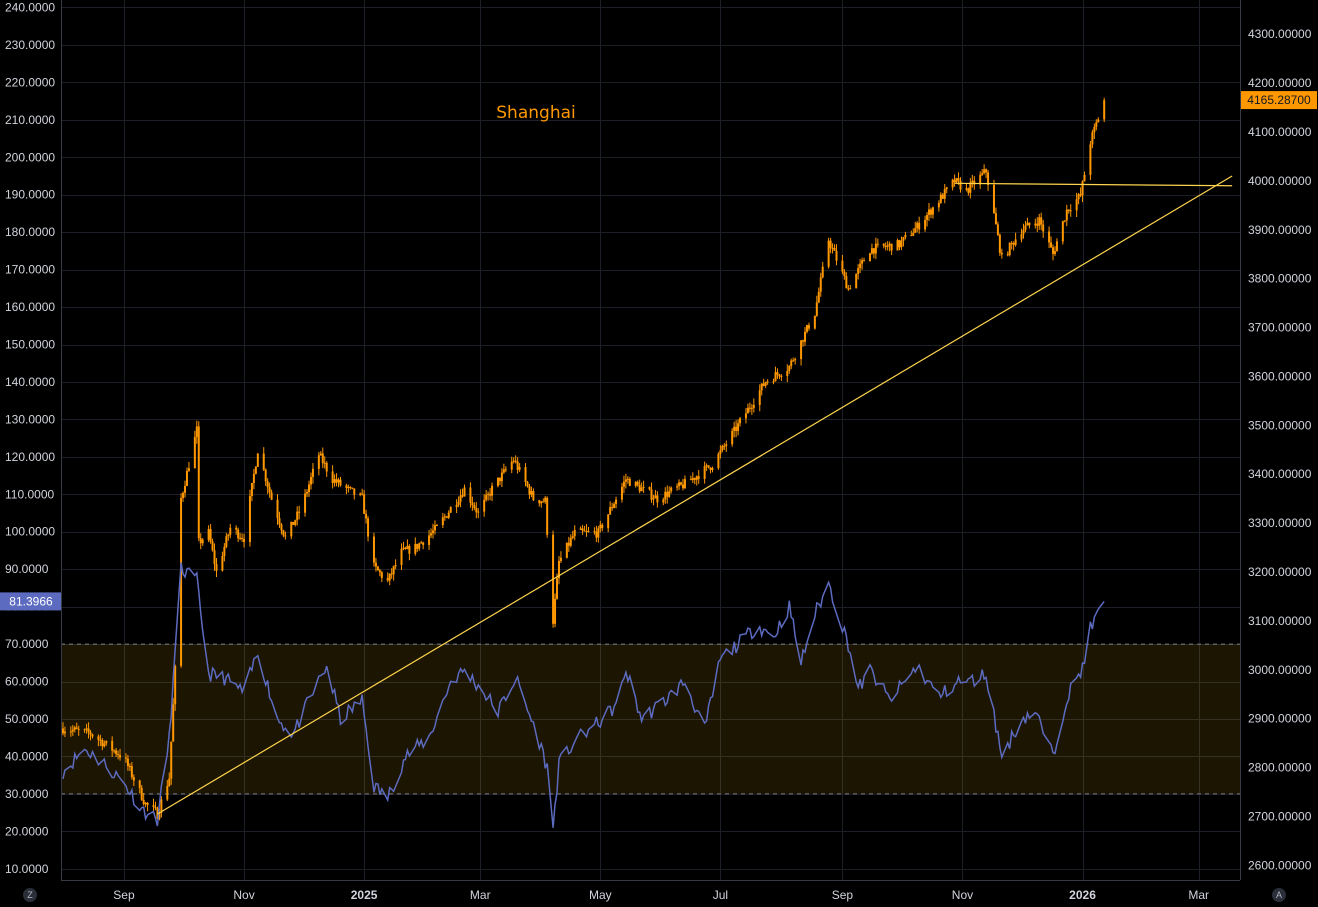 The width and height of the screenshot is (1318, 907). What do you see at coordinates (30, 157) in the screenshot?
I see `left-axis-tick-label: 200.0000` at bounding box center [30, 157].